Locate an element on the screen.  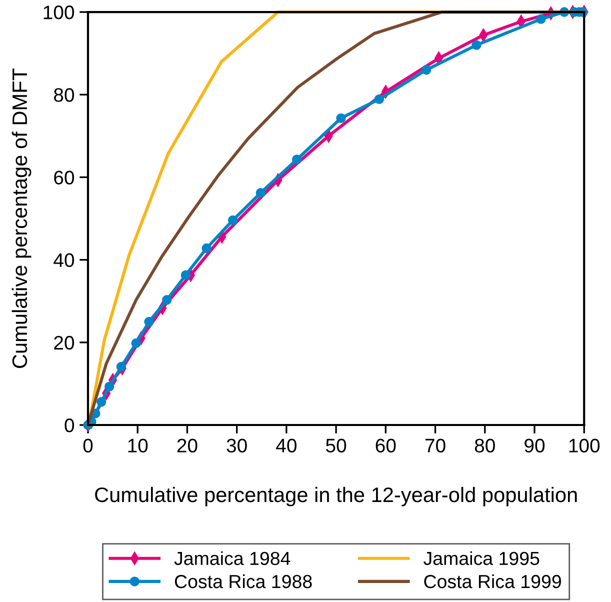
legend-label: Costa Rica 1988 is located at coordinates (243, 581).